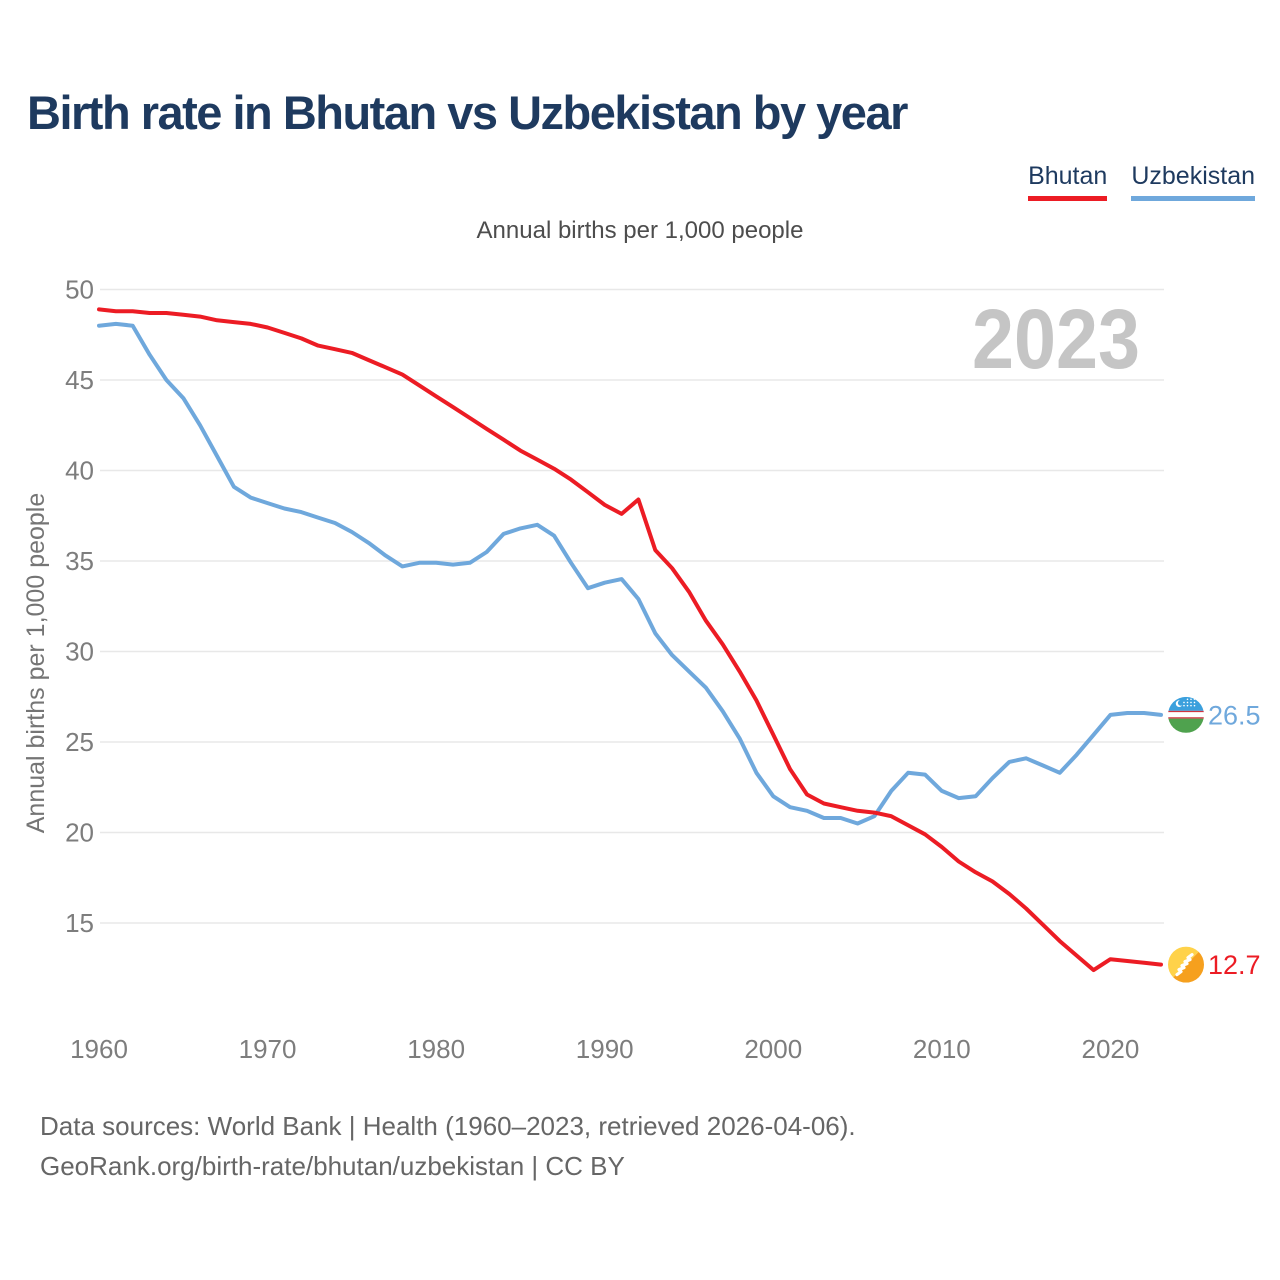  Describe the element at coordinates (36, 663) in the screenshot. I see `y-axis-title: Annual births per 1,000 people` at that location.